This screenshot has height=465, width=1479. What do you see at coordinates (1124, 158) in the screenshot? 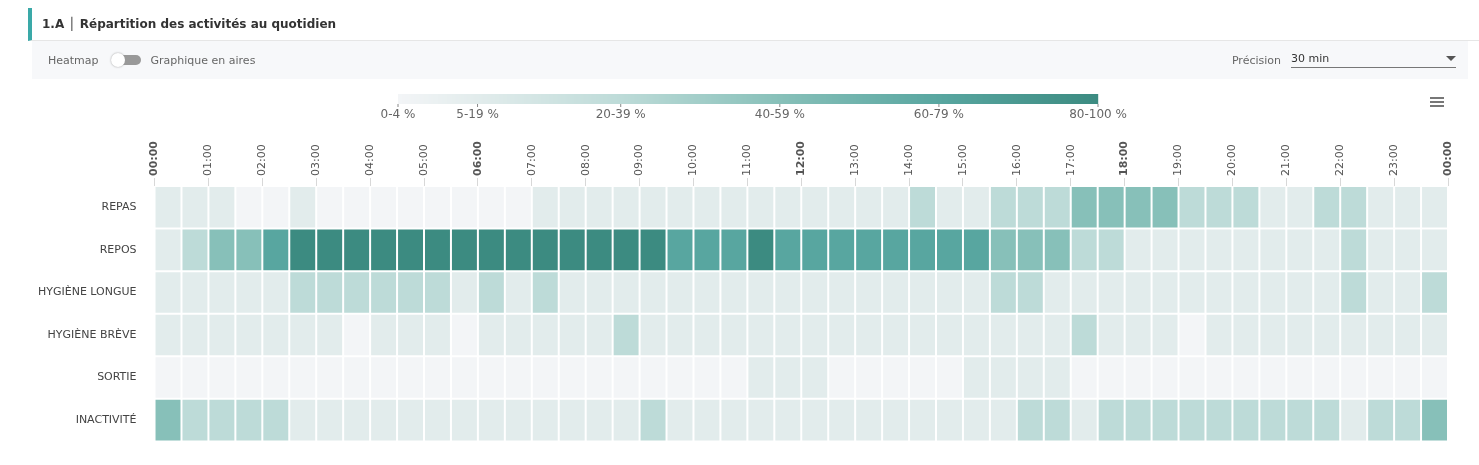
I see `x-tick-label: 18:00` at bounding box center [1124, 158].